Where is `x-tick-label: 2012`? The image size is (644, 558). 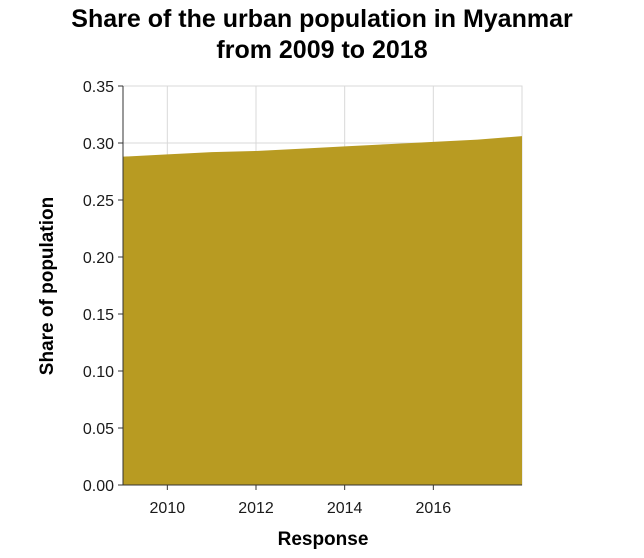
x-tick-label: 2012 is located at coordinates (256, 508).